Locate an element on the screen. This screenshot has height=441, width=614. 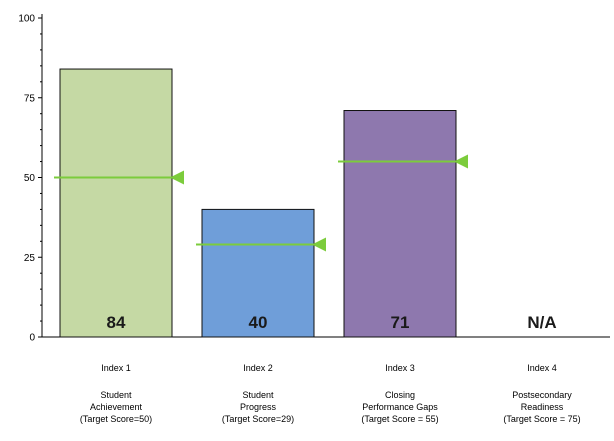
category-index-label: Index 4 is located at coordinates (542, 368).